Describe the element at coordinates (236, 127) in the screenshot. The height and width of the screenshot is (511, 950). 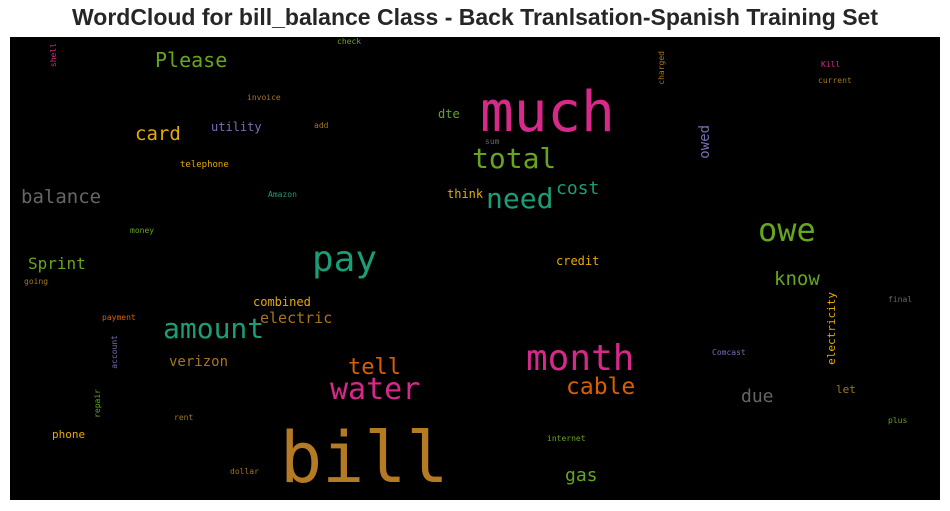
I see `word-utility: utility` at that location.